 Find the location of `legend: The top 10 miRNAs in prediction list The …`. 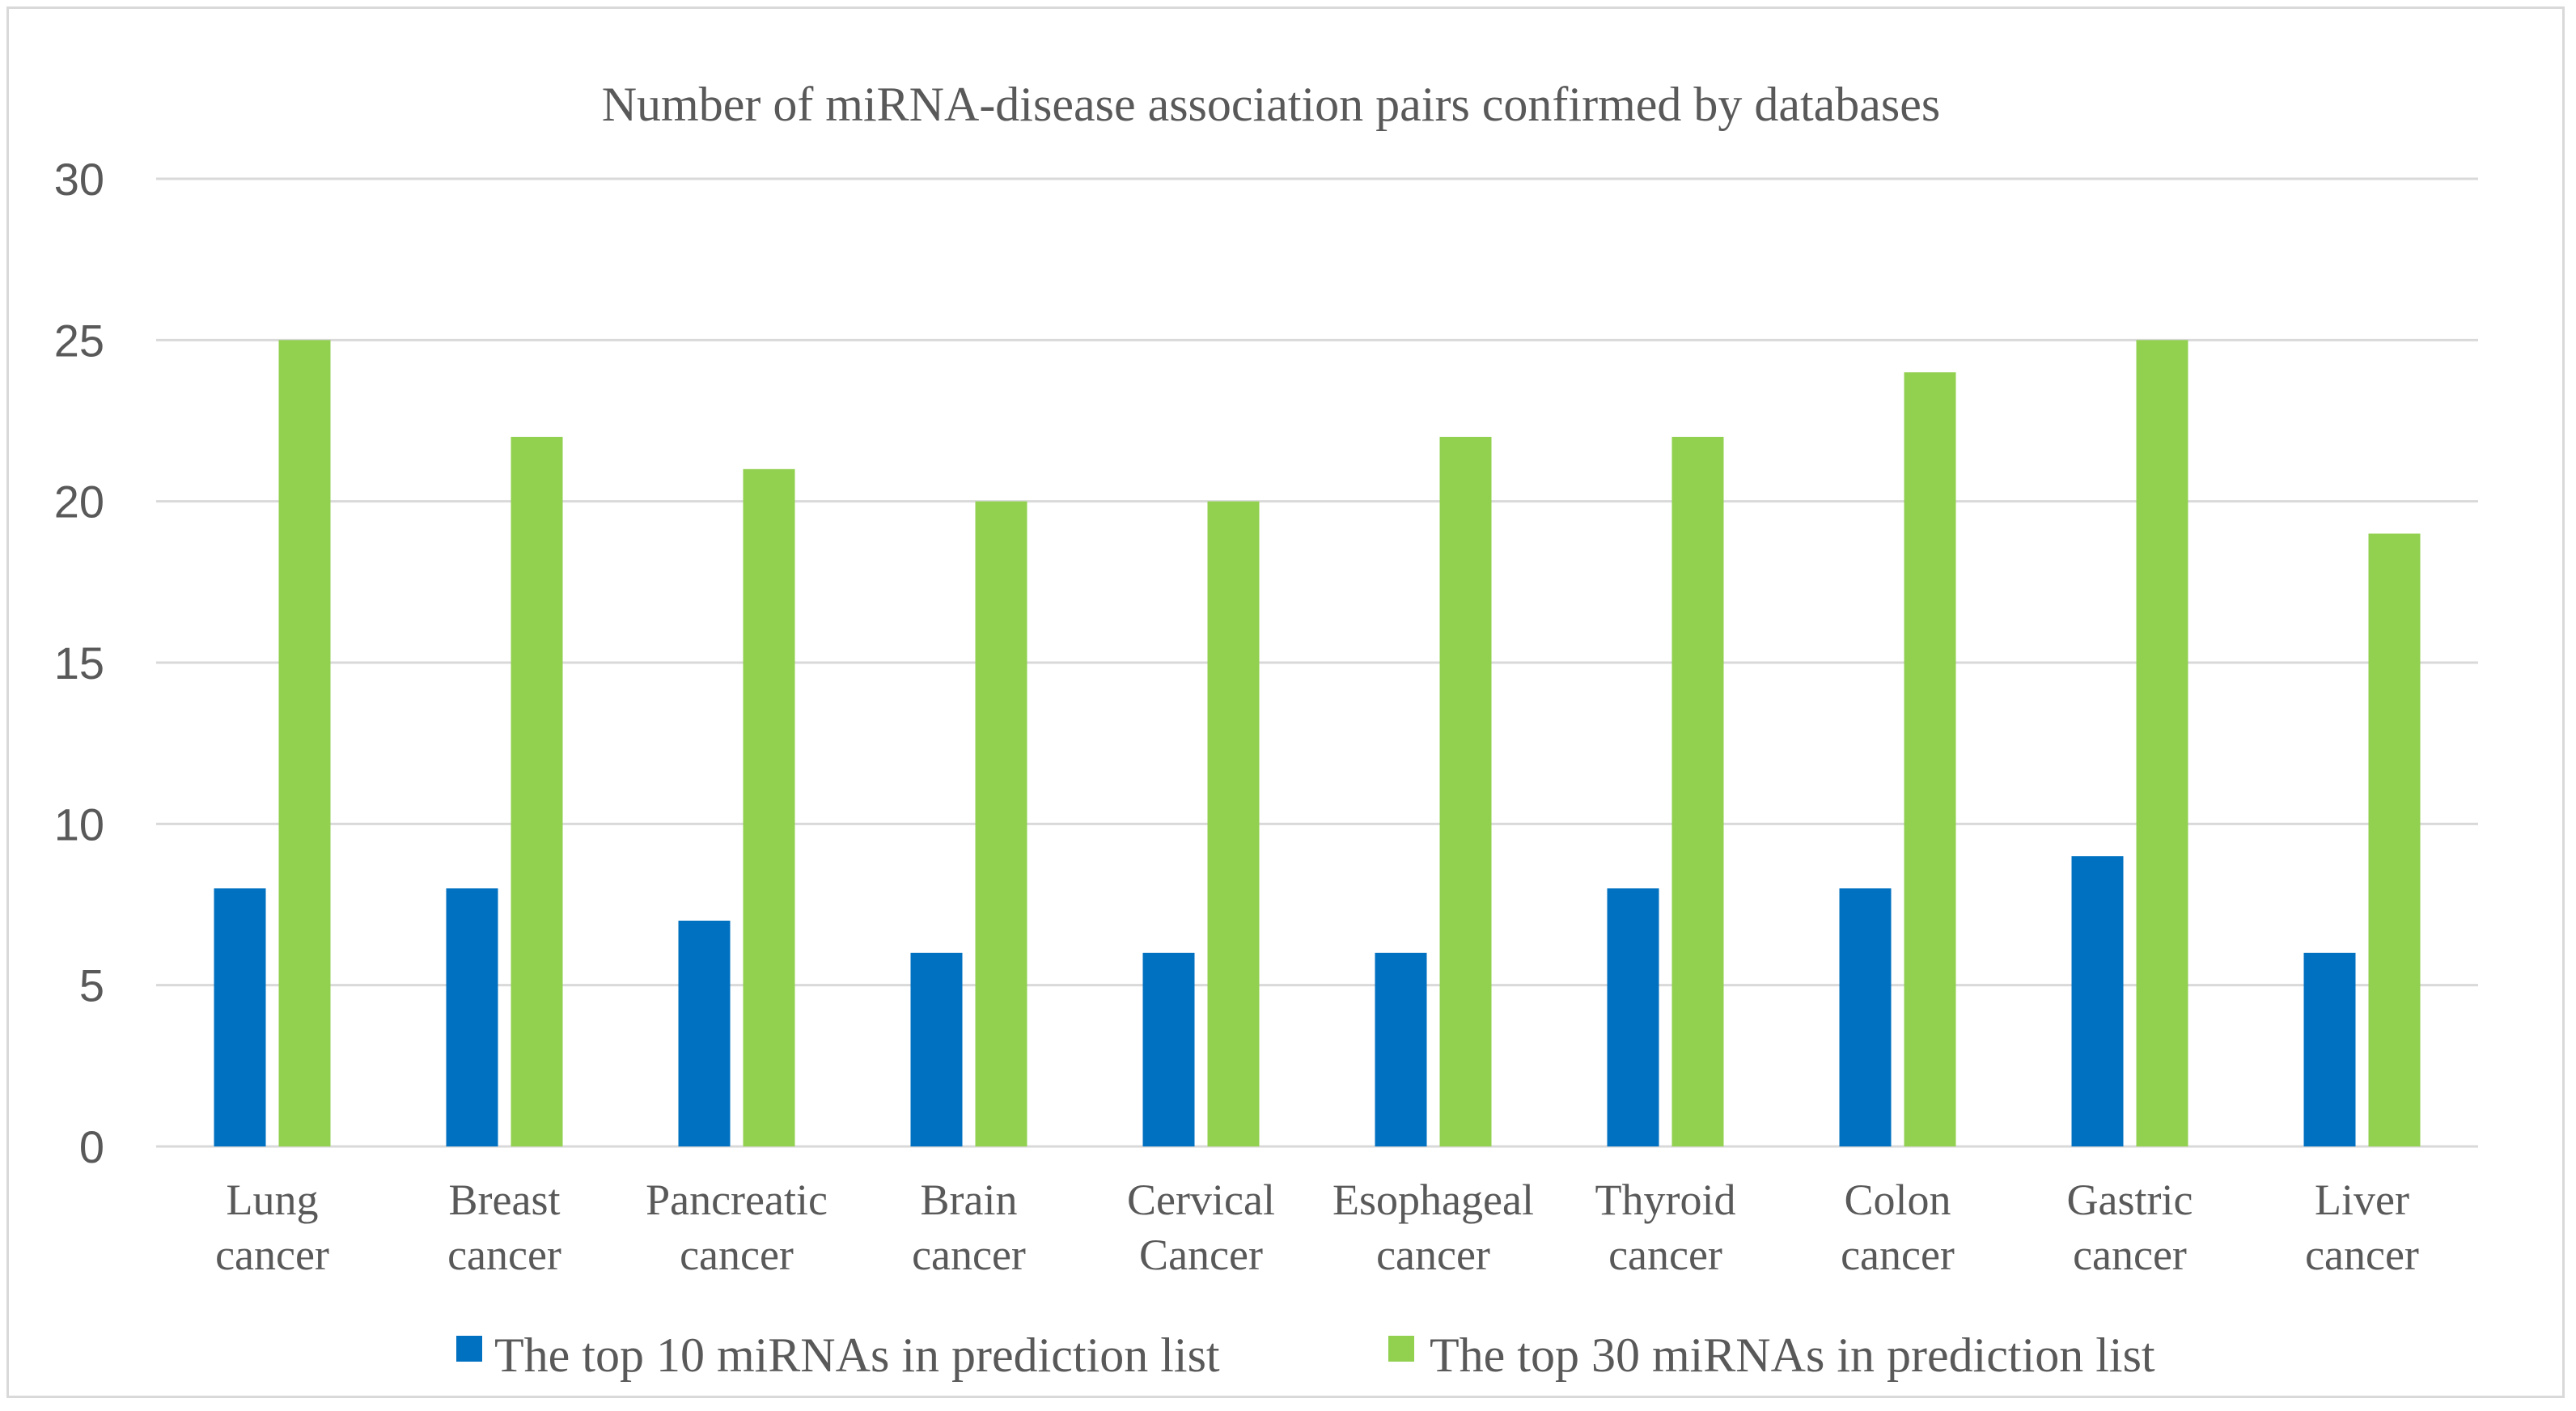

legend: The top 10 miRNAs in prediction list The … is located at coordinates (1305, 1355).